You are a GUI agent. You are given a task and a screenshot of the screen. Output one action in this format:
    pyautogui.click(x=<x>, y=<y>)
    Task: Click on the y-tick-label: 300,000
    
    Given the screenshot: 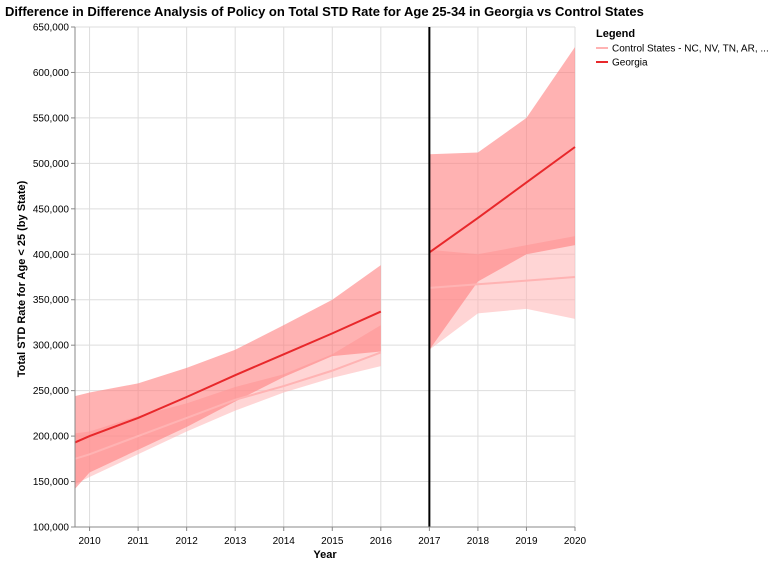 What is the action you would take?
    pyautogui.click(x=51, y=346)
    